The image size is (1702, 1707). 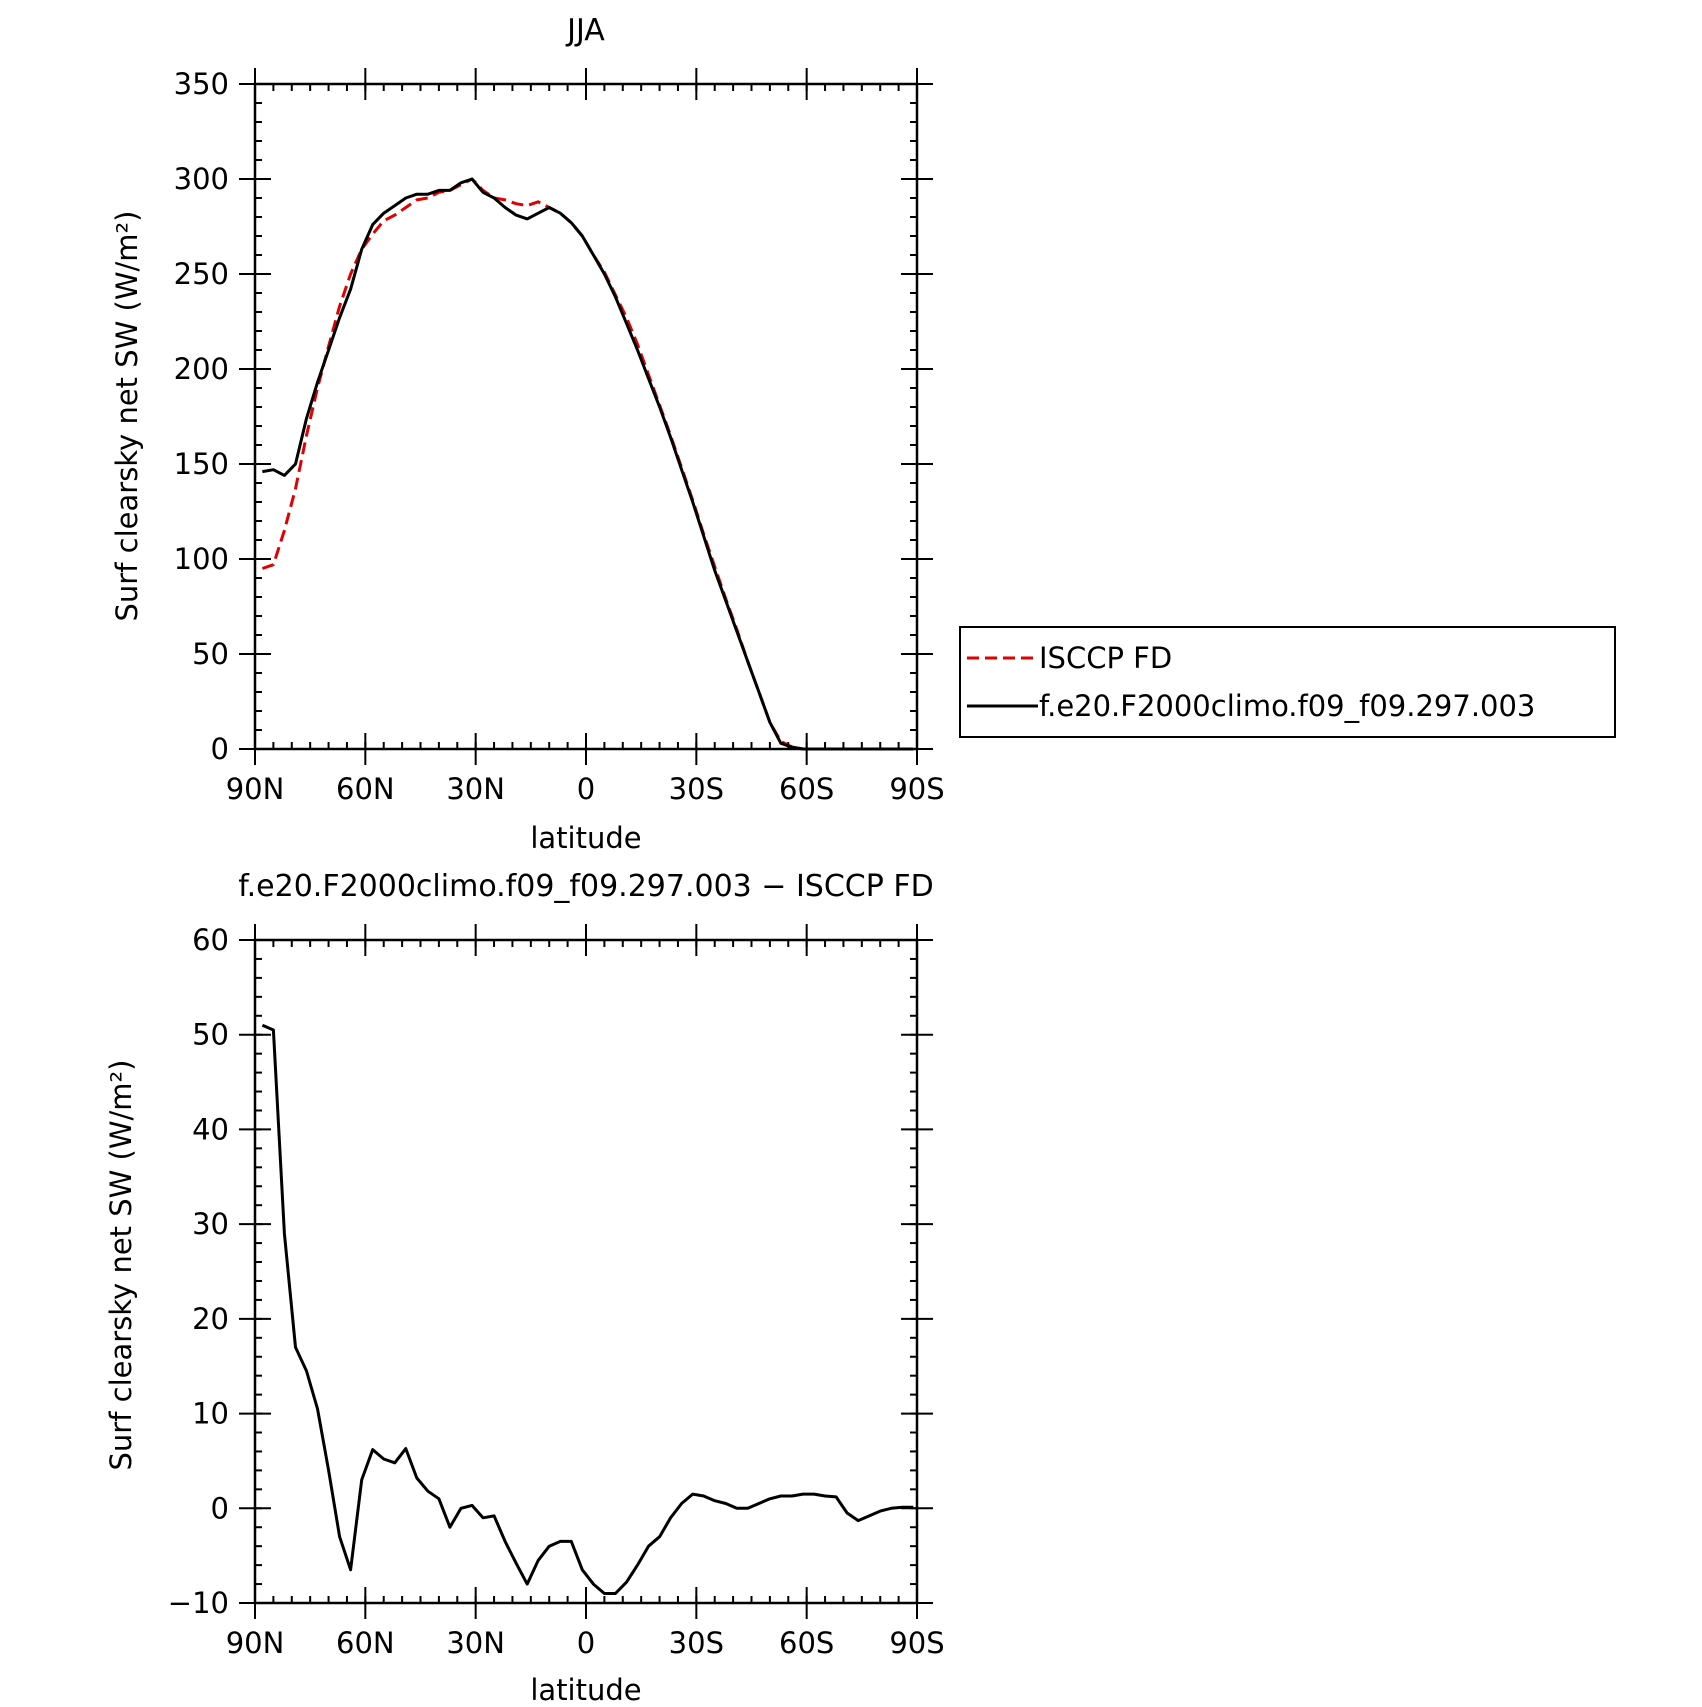 What do you see at coordinates (806, 1643) in the screenshot?
I see `bottom-x-tick-label: 60S` at bounding box center [806, 1643].